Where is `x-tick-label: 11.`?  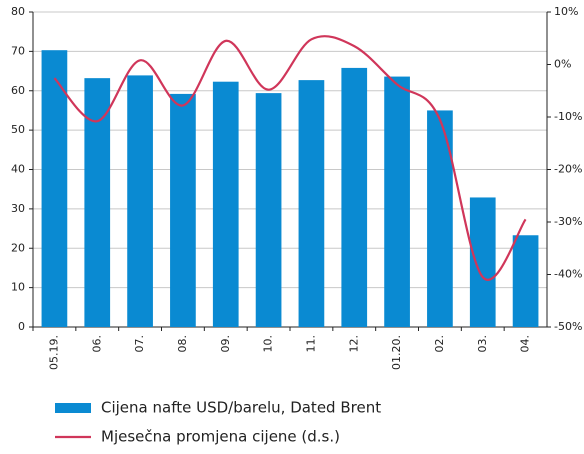
x-tick-label: 11. is located at coordinates (310, 344).